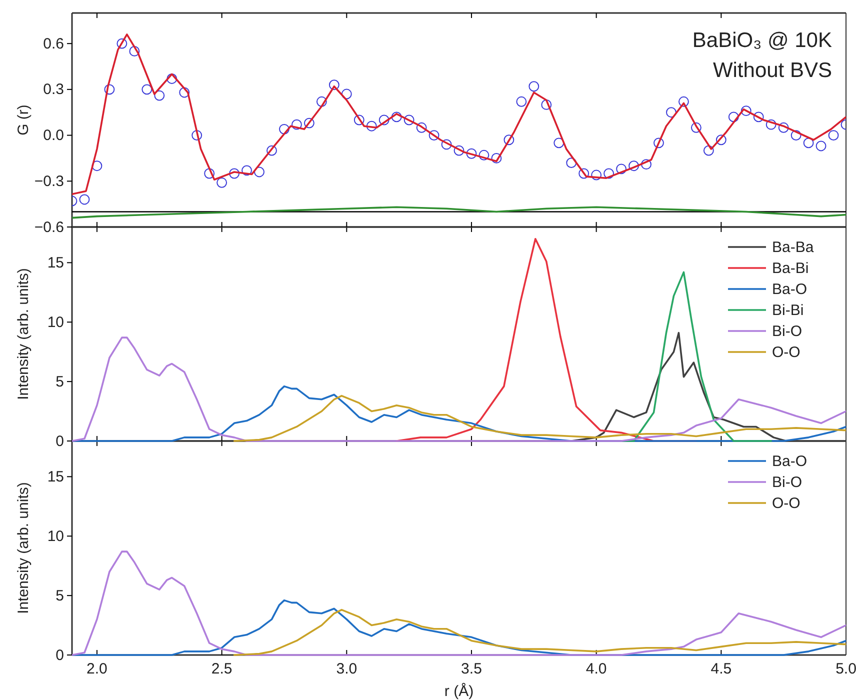 The width and height of the screenshot is (856, 700). I want to click on y-axis-title: G (r), so click(23, 120).